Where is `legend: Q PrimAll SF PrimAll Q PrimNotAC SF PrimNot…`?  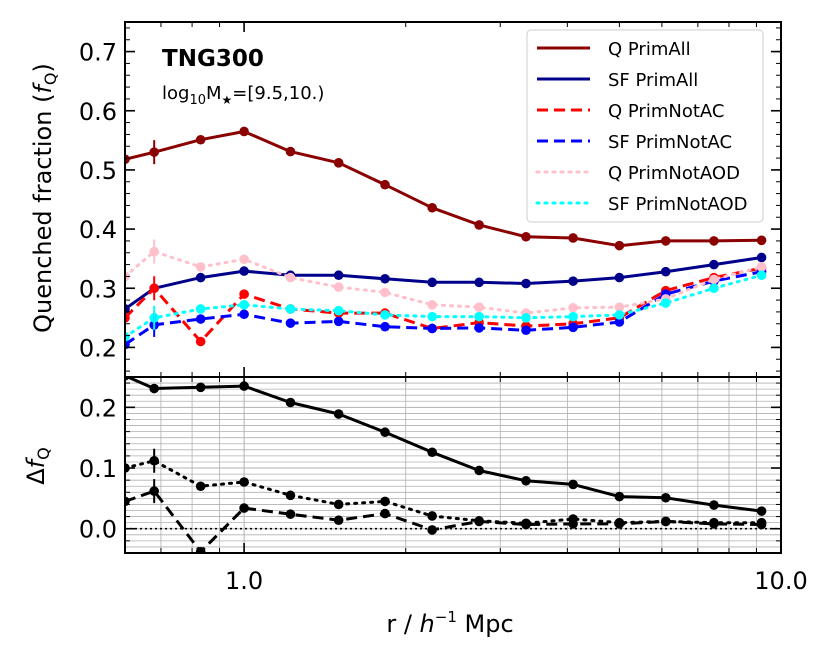 legend: Q PrimAll SF PrimAll Q PrimNotAC SF PrimNot… is located at coordinates (645, 126).